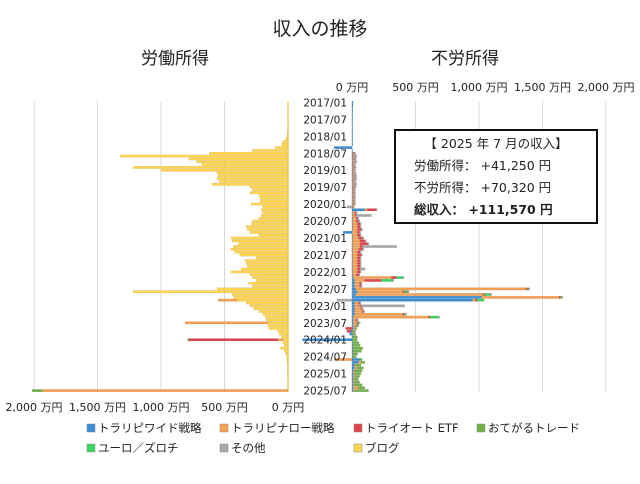  Describe the element at coordinates (227, 300) in the screenshot. I see `left-bar-narrow` at that location.